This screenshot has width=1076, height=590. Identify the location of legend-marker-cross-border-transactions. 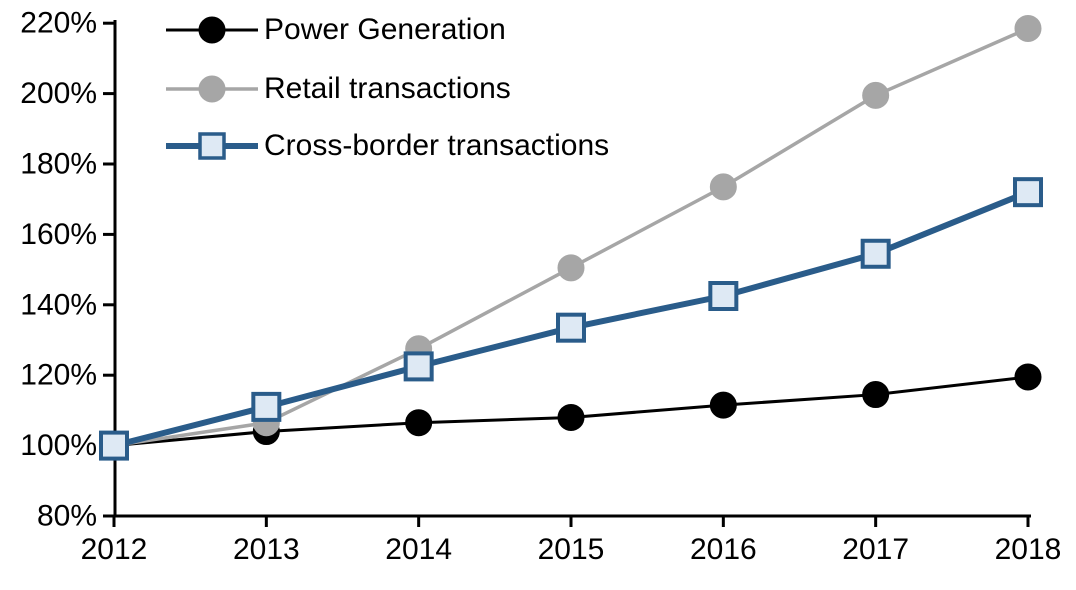
(212, 146).